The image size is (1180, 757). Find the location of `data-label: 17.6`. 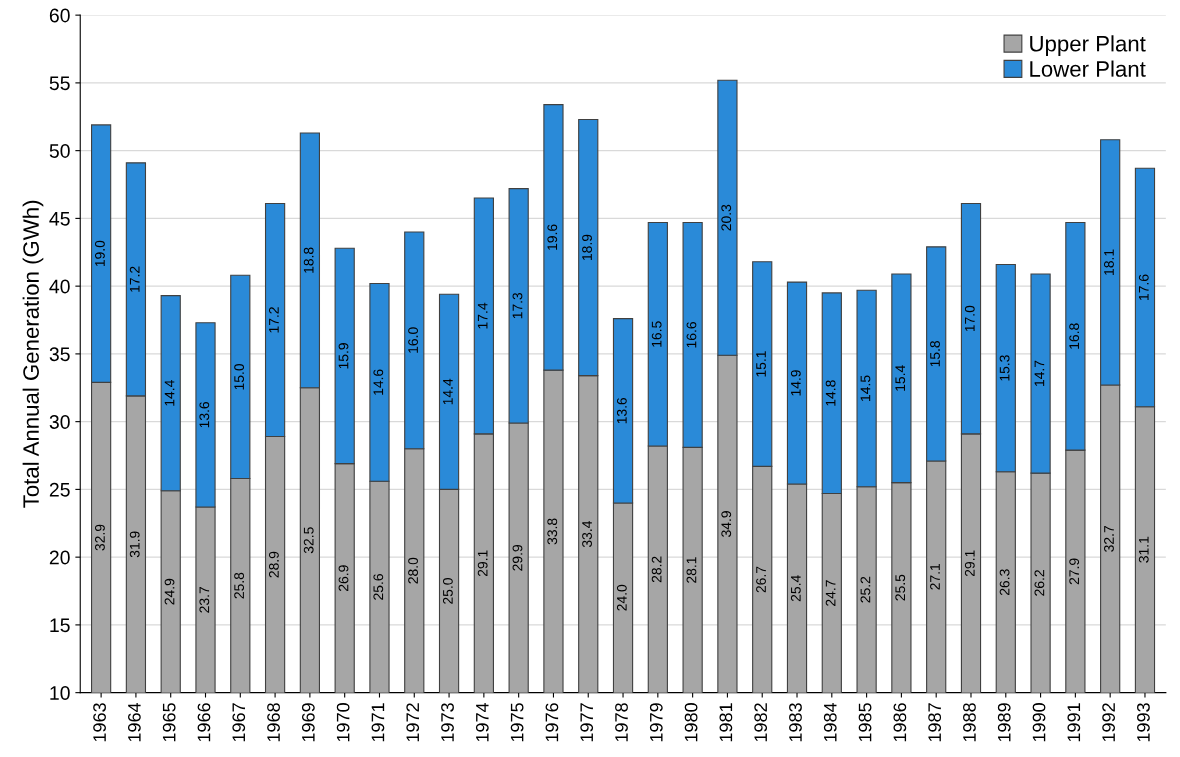

data-label: 17.6 is located at coordinates (1143, 287).